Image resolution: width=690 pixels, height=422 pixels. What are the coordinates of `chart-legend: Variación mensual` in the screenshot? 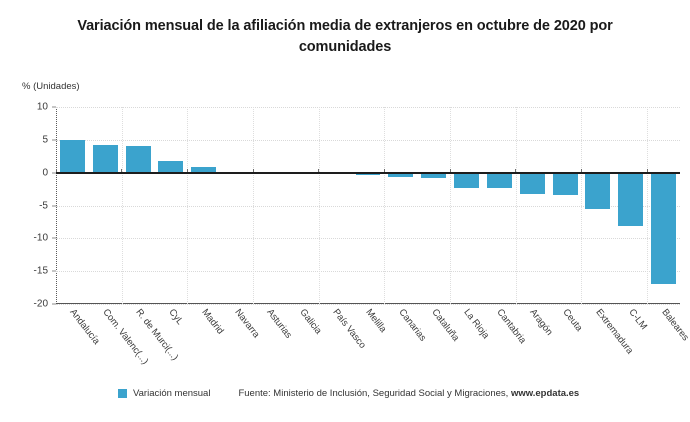 It's located at (164, 393).